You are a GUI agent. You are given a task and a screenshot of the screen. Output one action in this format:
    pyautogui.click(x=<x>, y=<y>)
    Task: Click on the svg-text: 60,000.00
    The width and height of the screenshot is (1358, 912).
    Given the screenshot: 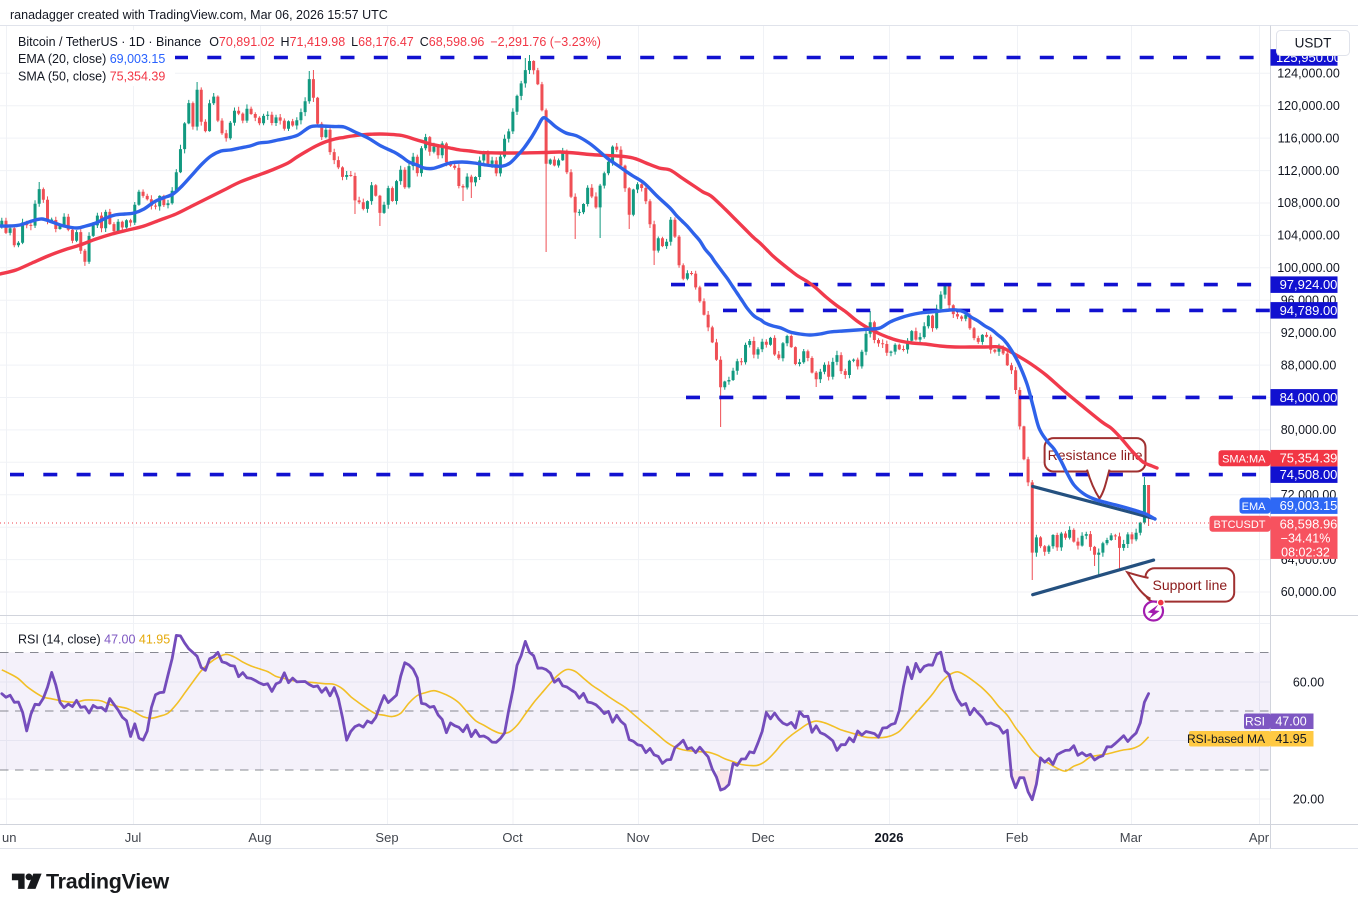 What is the action you would take?
    pyautogui.click(x=1309, y=592)
    